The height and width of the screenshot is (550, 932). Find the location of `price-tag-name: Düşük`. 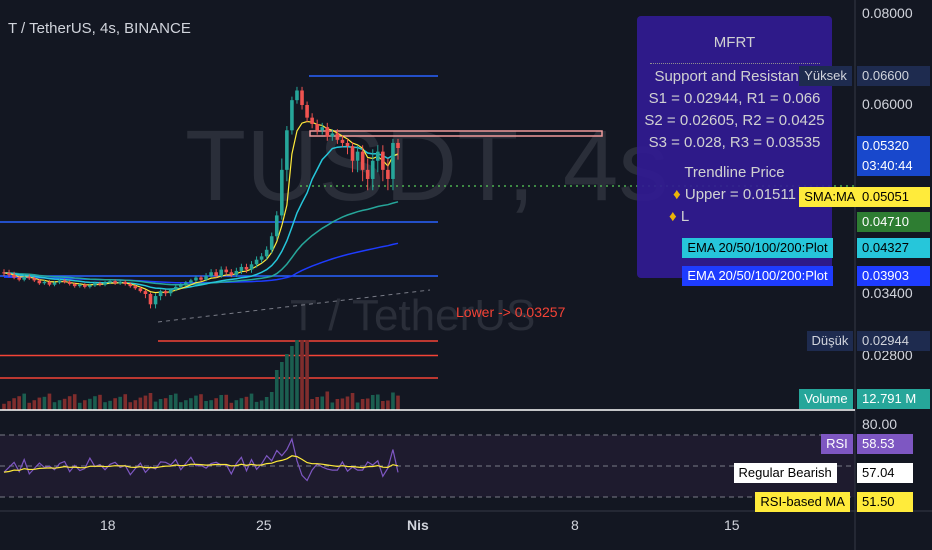

price-tag-name: Düşük is located at coordinates (830, 341).